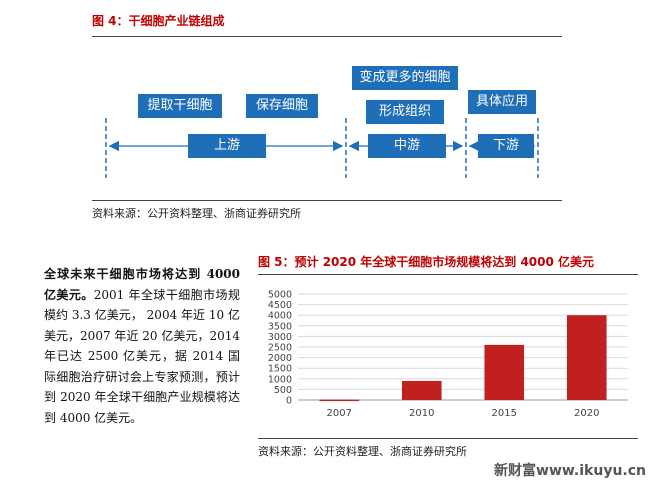 The image size is (660, 488). Describe the element at coordinates (339, 400) in the screenshot. I see `bar-2007` at that location.